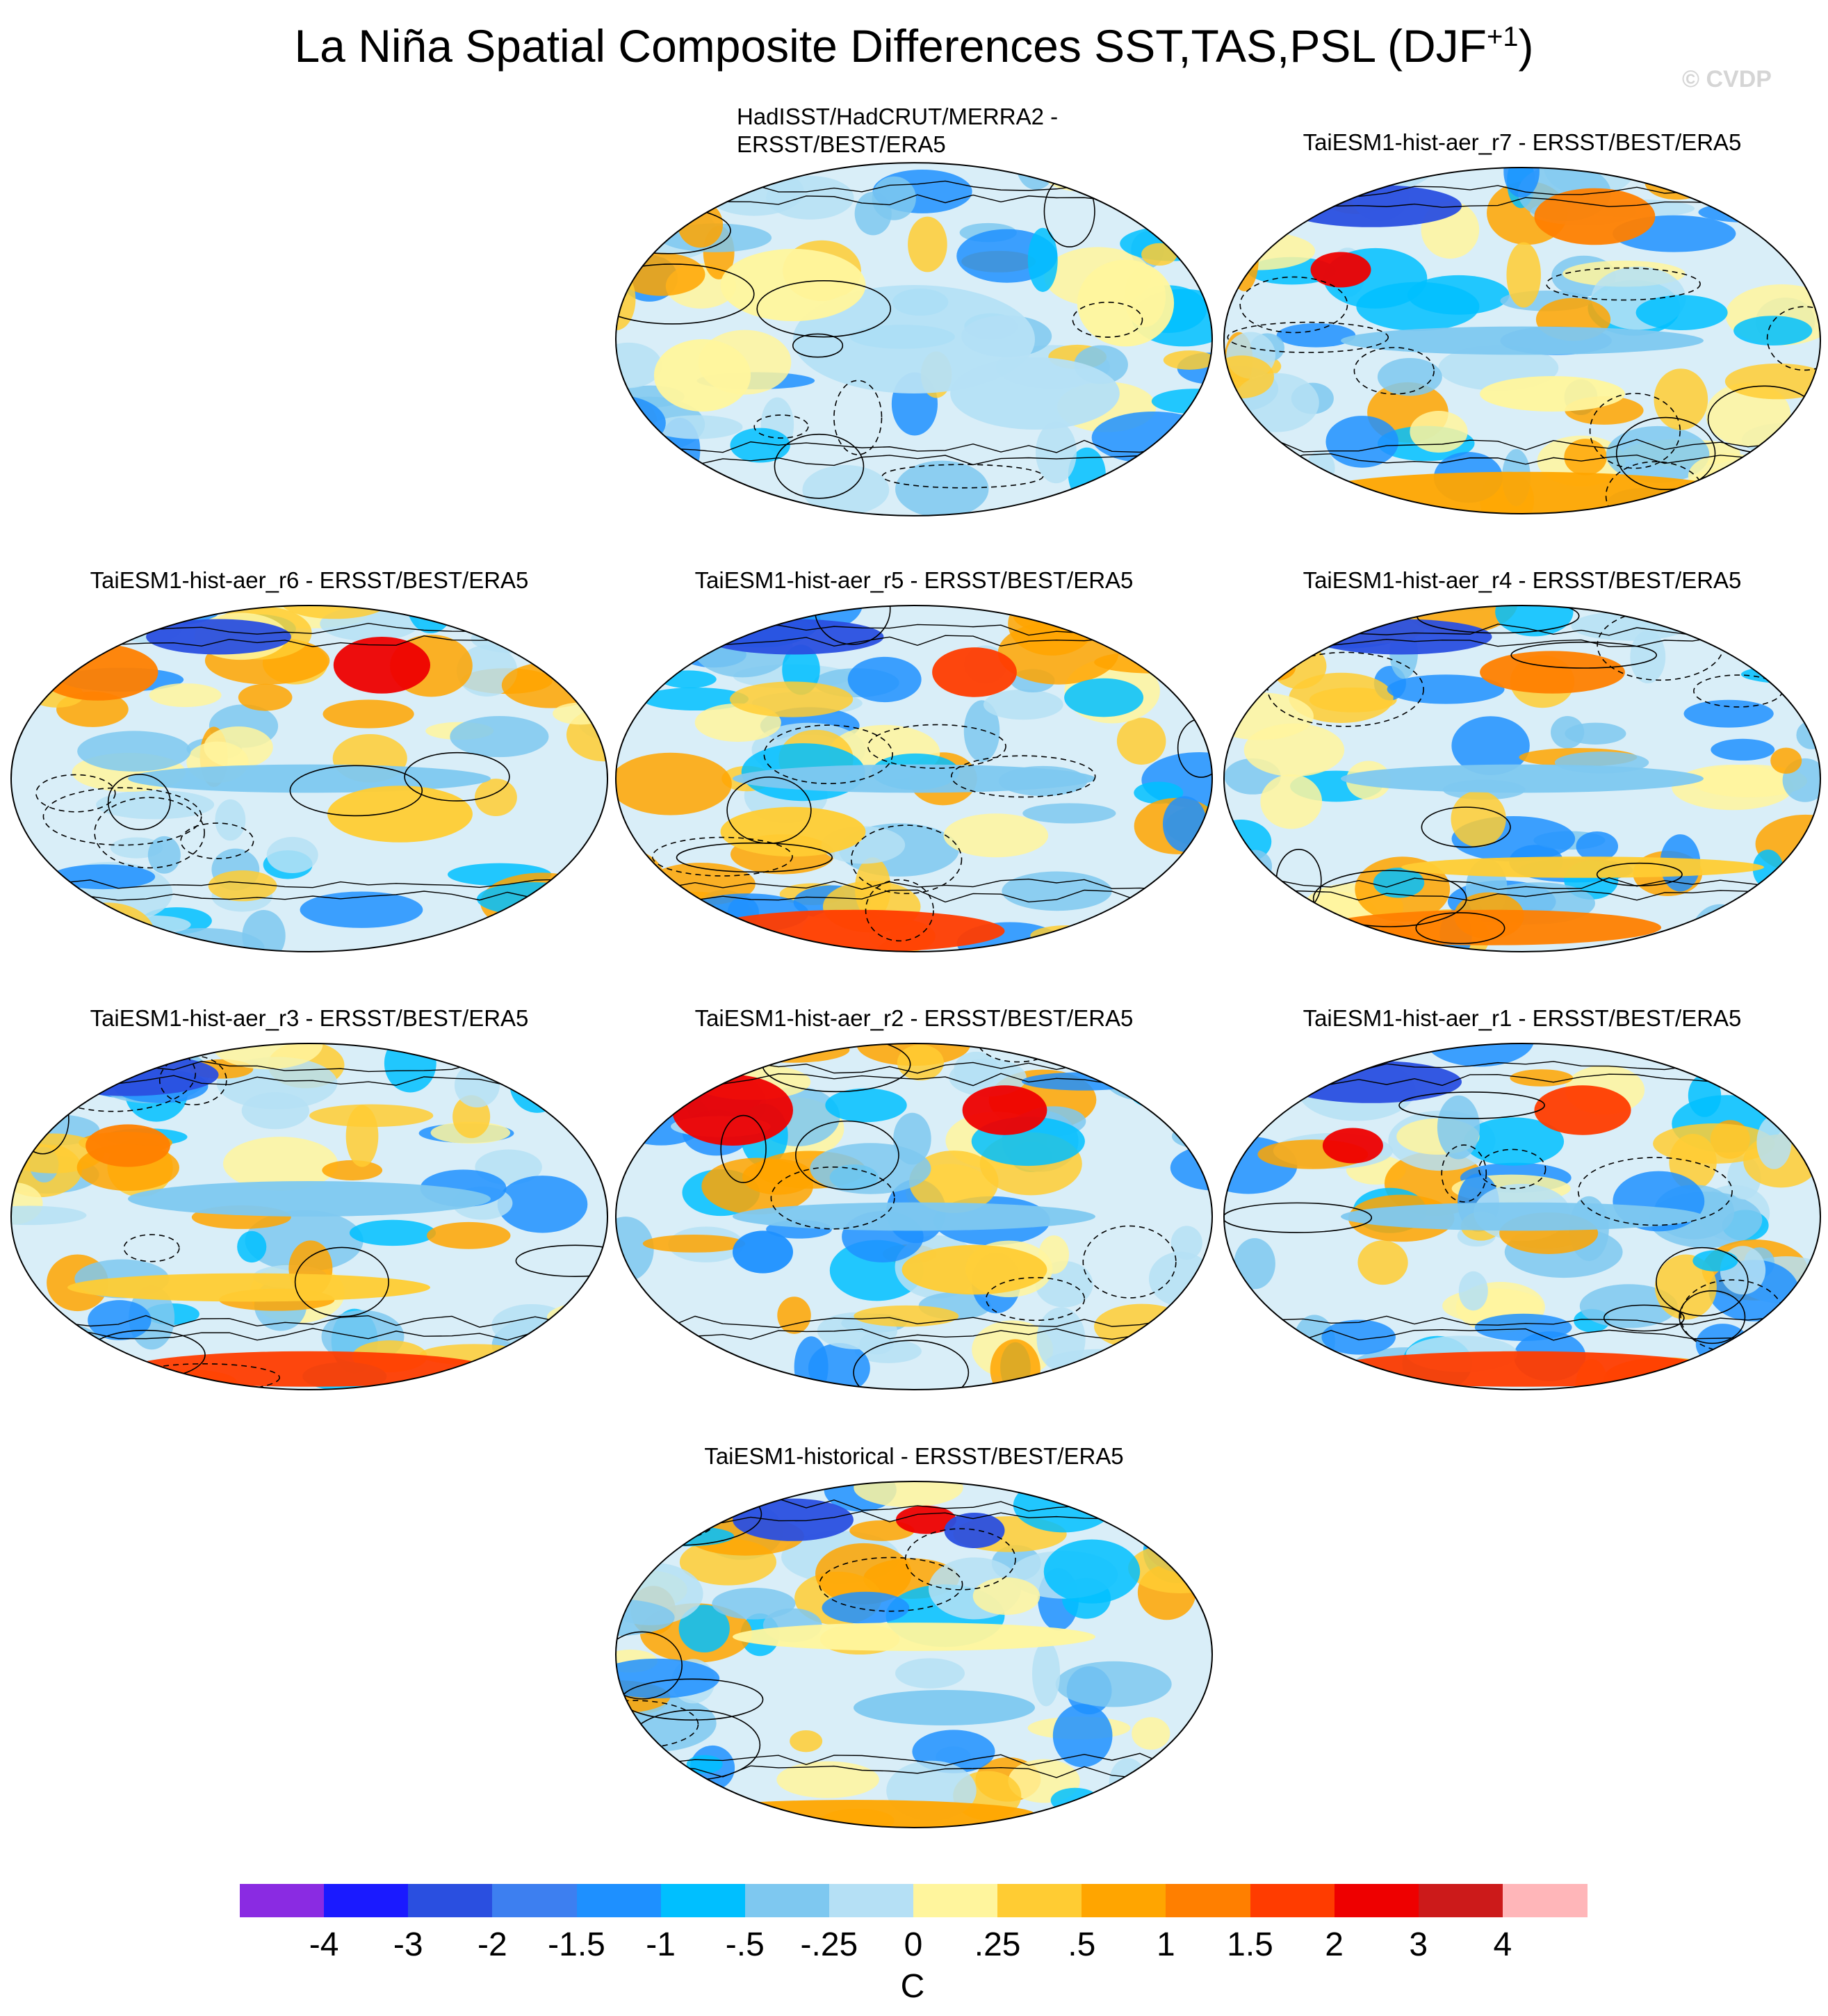 This screenshot has width=1828, height=2016. Describe the element at coordinates (1503, 37) in the screenshot. I see `figure-title-superscript: +1` at that location.